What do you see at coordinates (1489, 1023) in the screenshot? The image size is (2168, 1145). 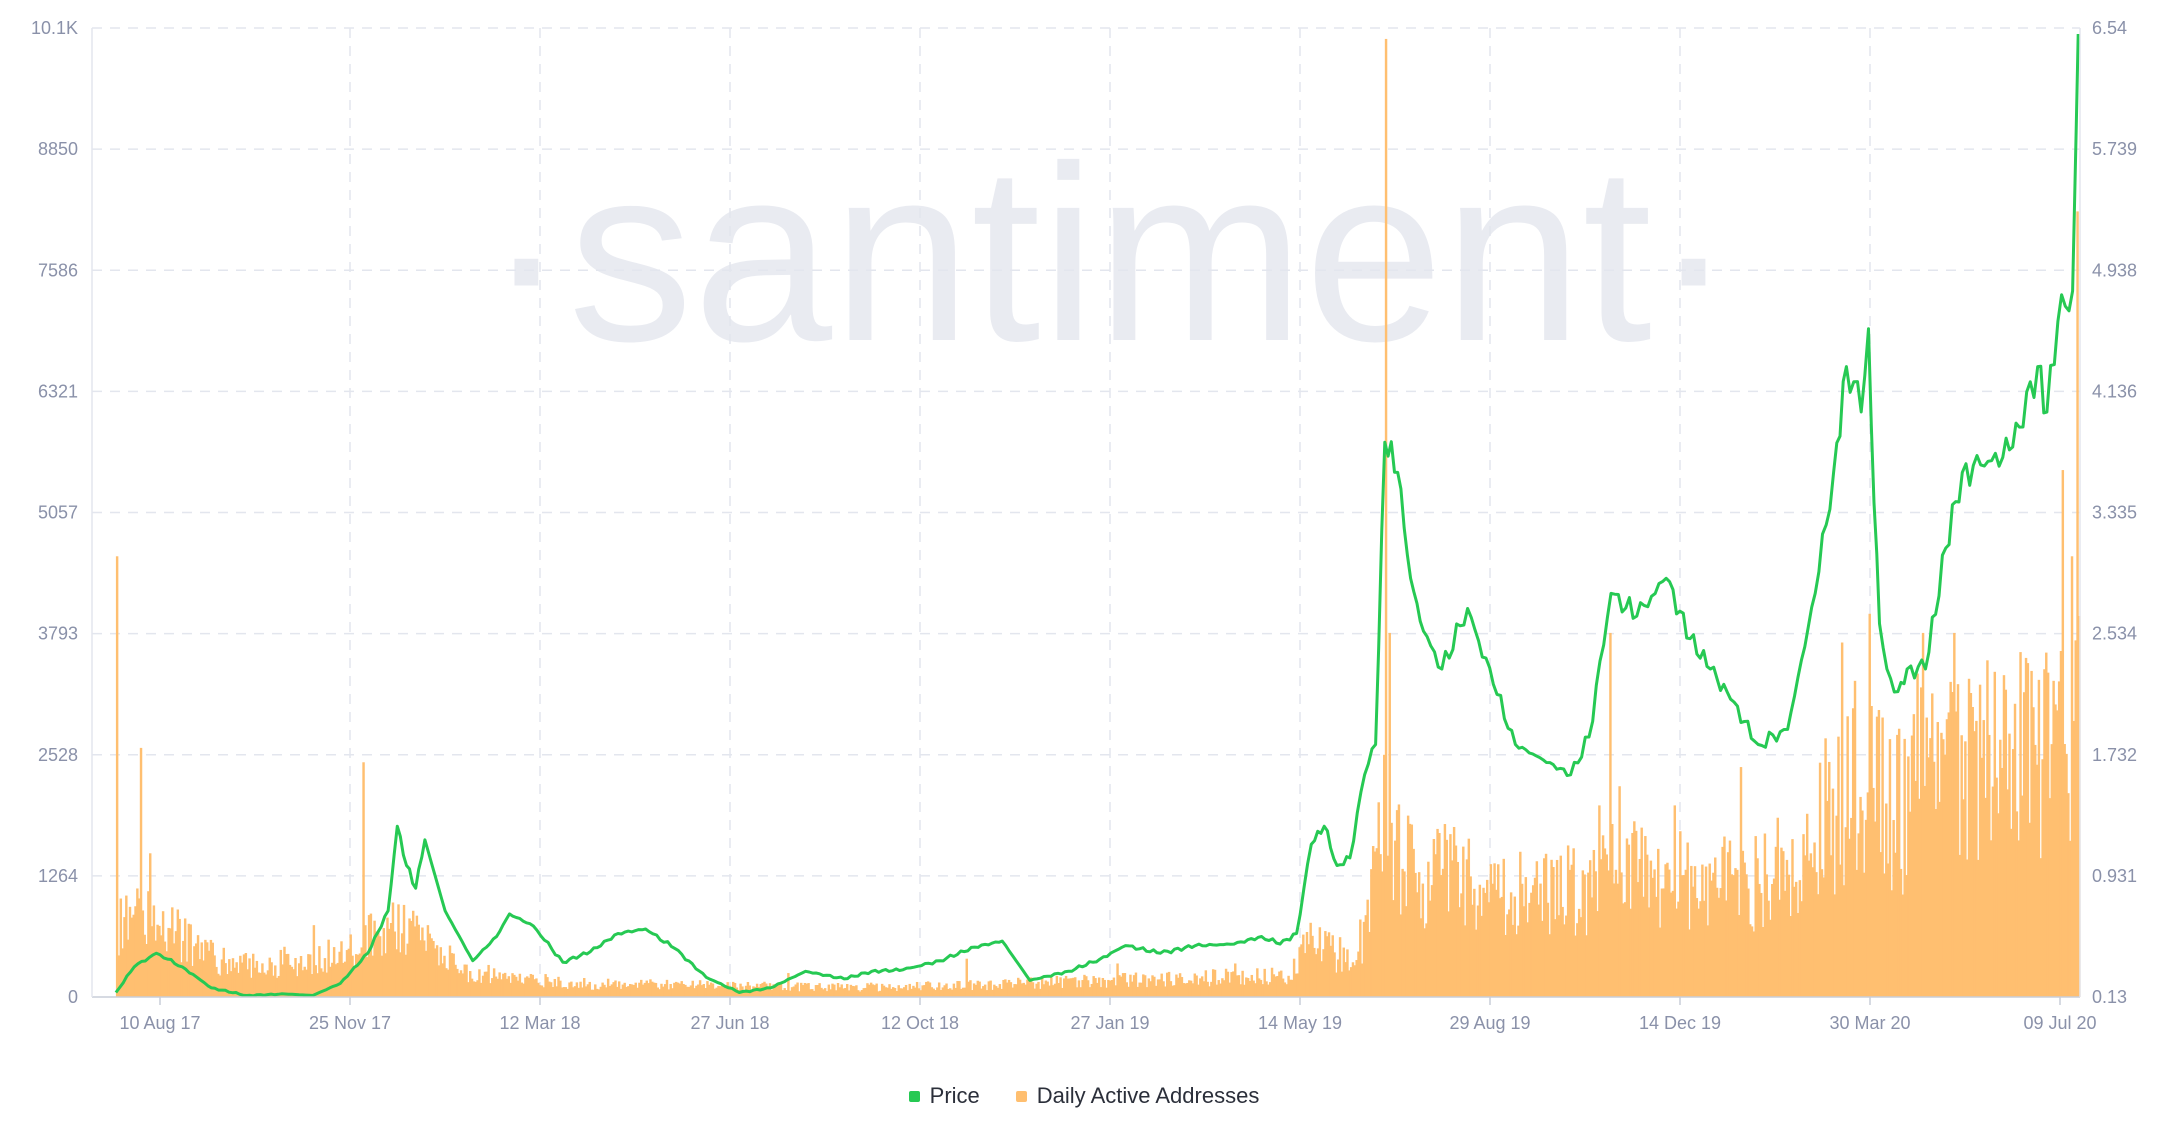 I see `x-tick-label: 29 Aug 19` at bounding box center [1489, 1023].